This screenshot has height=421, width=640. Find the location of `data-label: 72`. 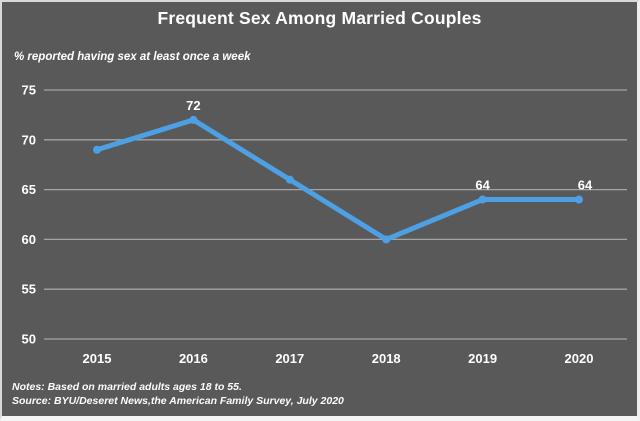

data-label: 72 is located at coordinates (193, 105).